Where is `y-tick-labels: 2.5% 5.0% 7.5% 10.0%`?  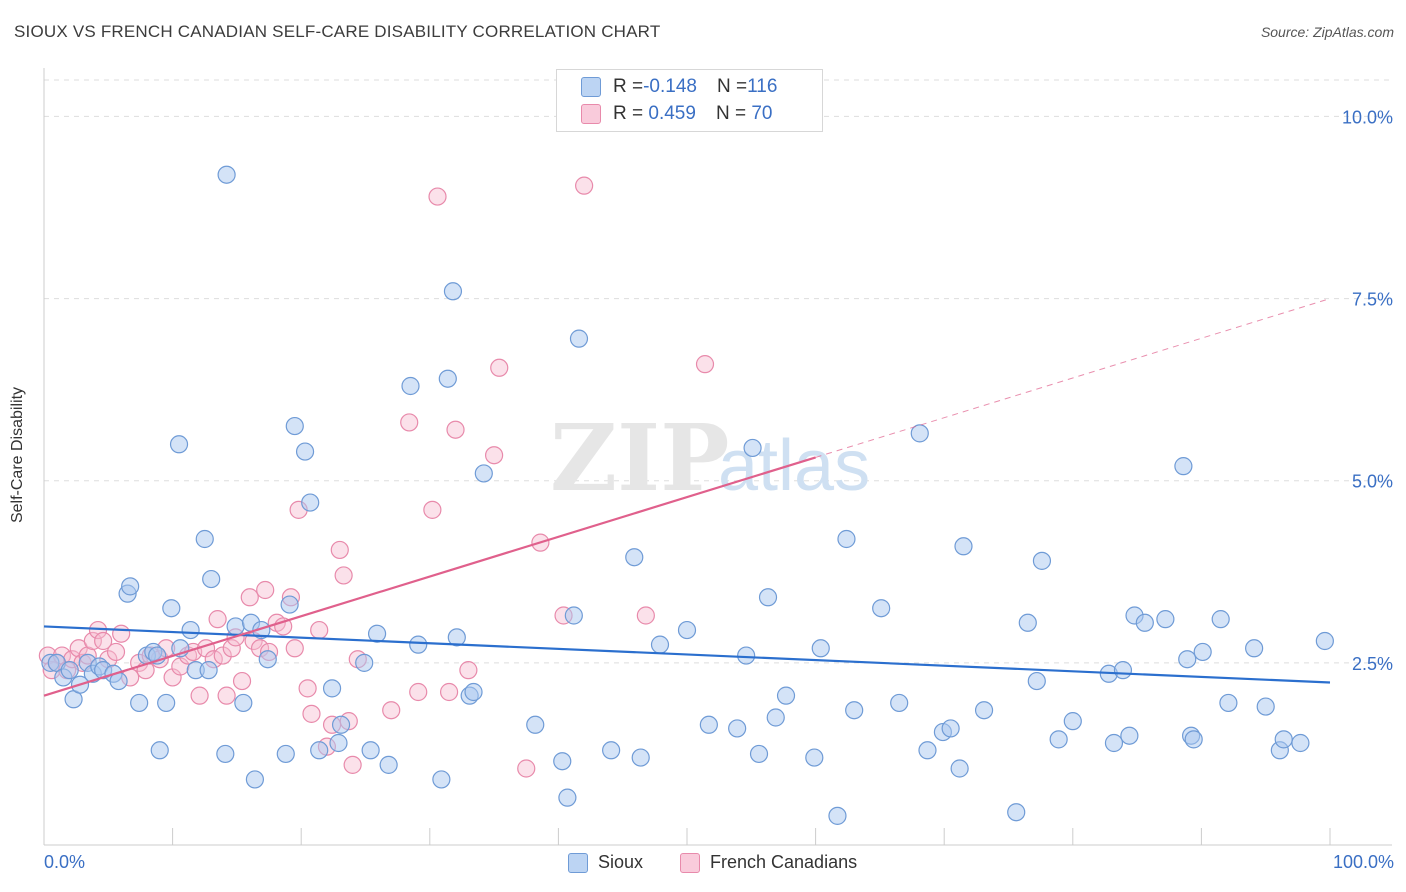
y-tick-labels: 2.5% 5.0% 7.5% 10.0% is located at coordinates (1367, 390).